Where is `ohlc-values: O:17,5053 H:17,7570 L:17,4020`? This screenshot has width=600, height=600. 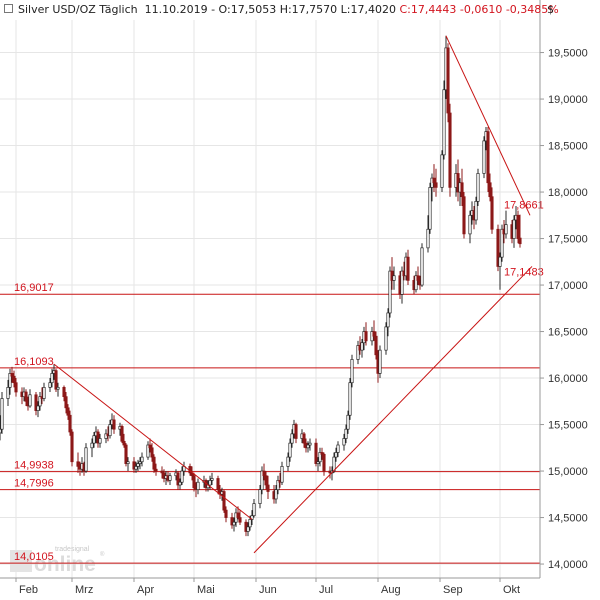 ohlc-values: O:17,5053 H:17,7570 L:17,4020 is located at coordinates (307, 9).